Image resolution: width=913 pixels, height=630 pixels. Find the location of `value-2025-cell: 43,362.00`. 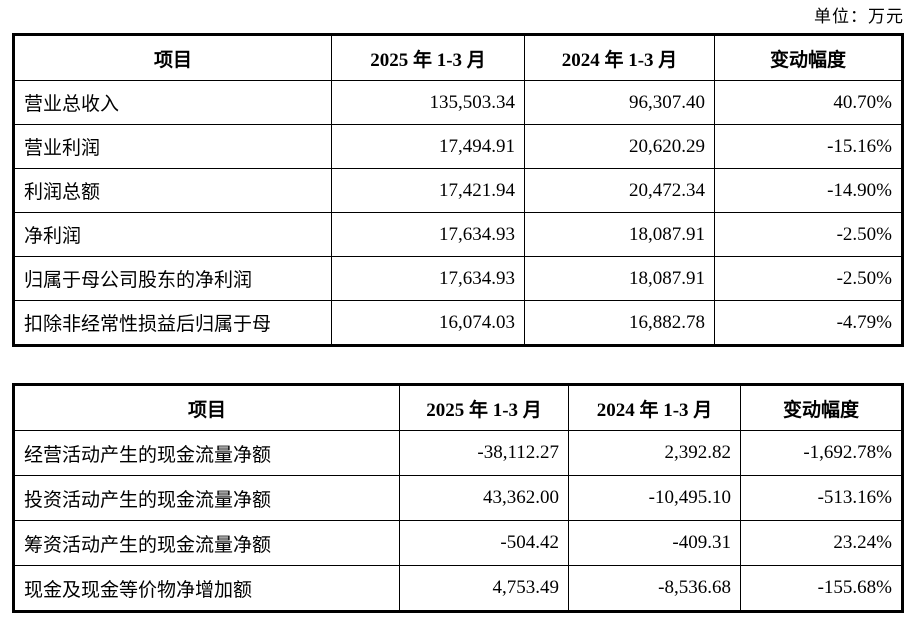

value-2025-cell: 43,362.00 is located at coordinates (484, 498).